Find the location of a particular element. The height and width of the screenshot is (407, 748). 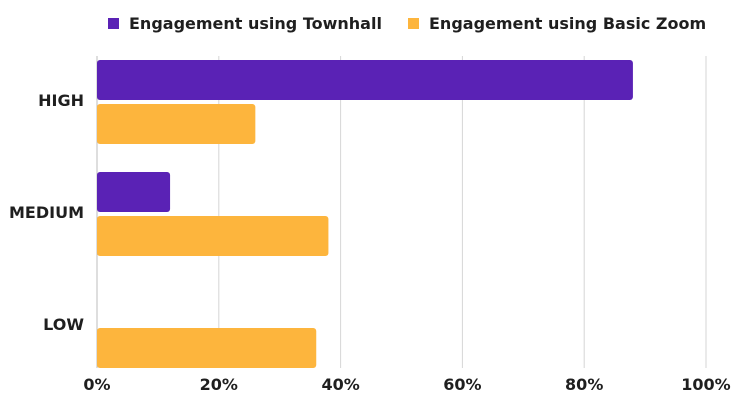

category-label-medium: MEDIUM is located at coordinates (46, 212).